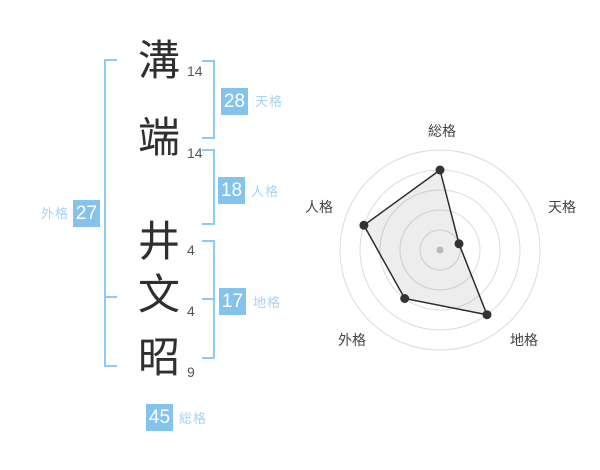 The image size is (600, 470). What do you see at coordinates (191, 372) in the screenshot?
I see `stroke-count-5: 9` at bounding box center [191, 372].